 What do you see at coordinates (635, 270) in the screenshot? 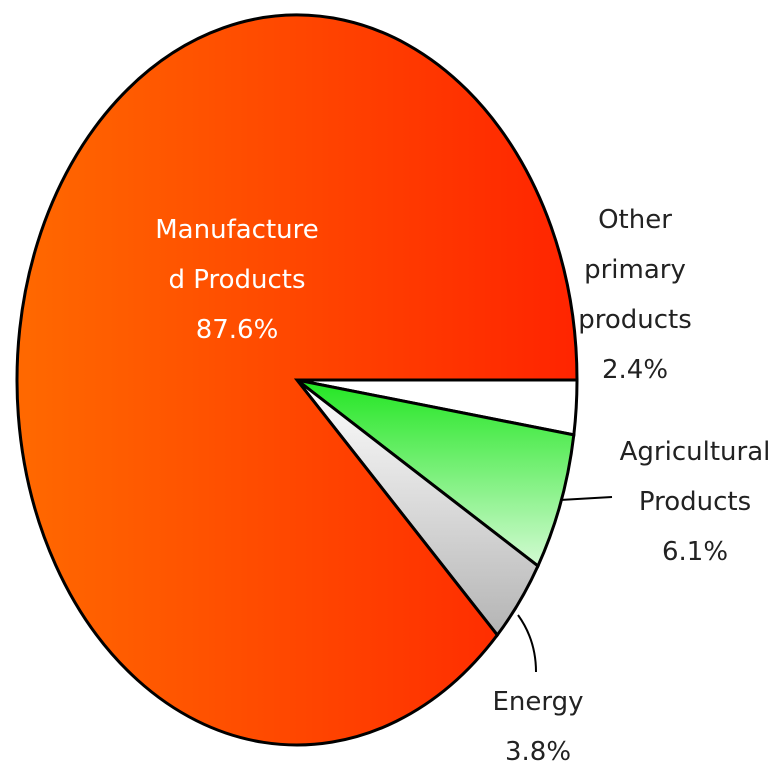
I see `slice-name: Other primary products` at bounding box center [635, 270].